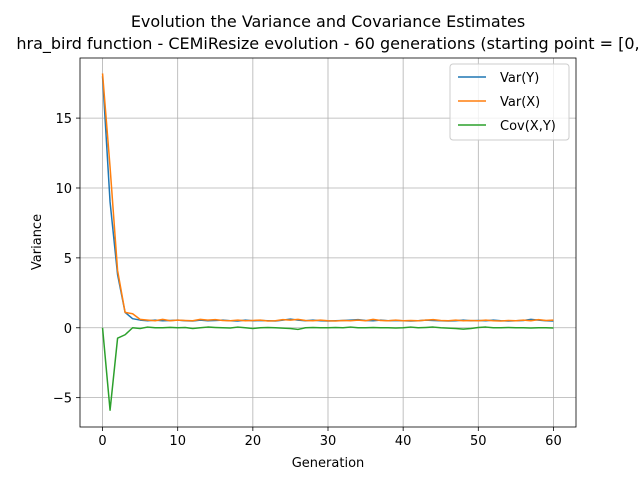  Describe the element at coordinates (253, 441) in the screenshot. I see `x-tick-label: 20` at that location.